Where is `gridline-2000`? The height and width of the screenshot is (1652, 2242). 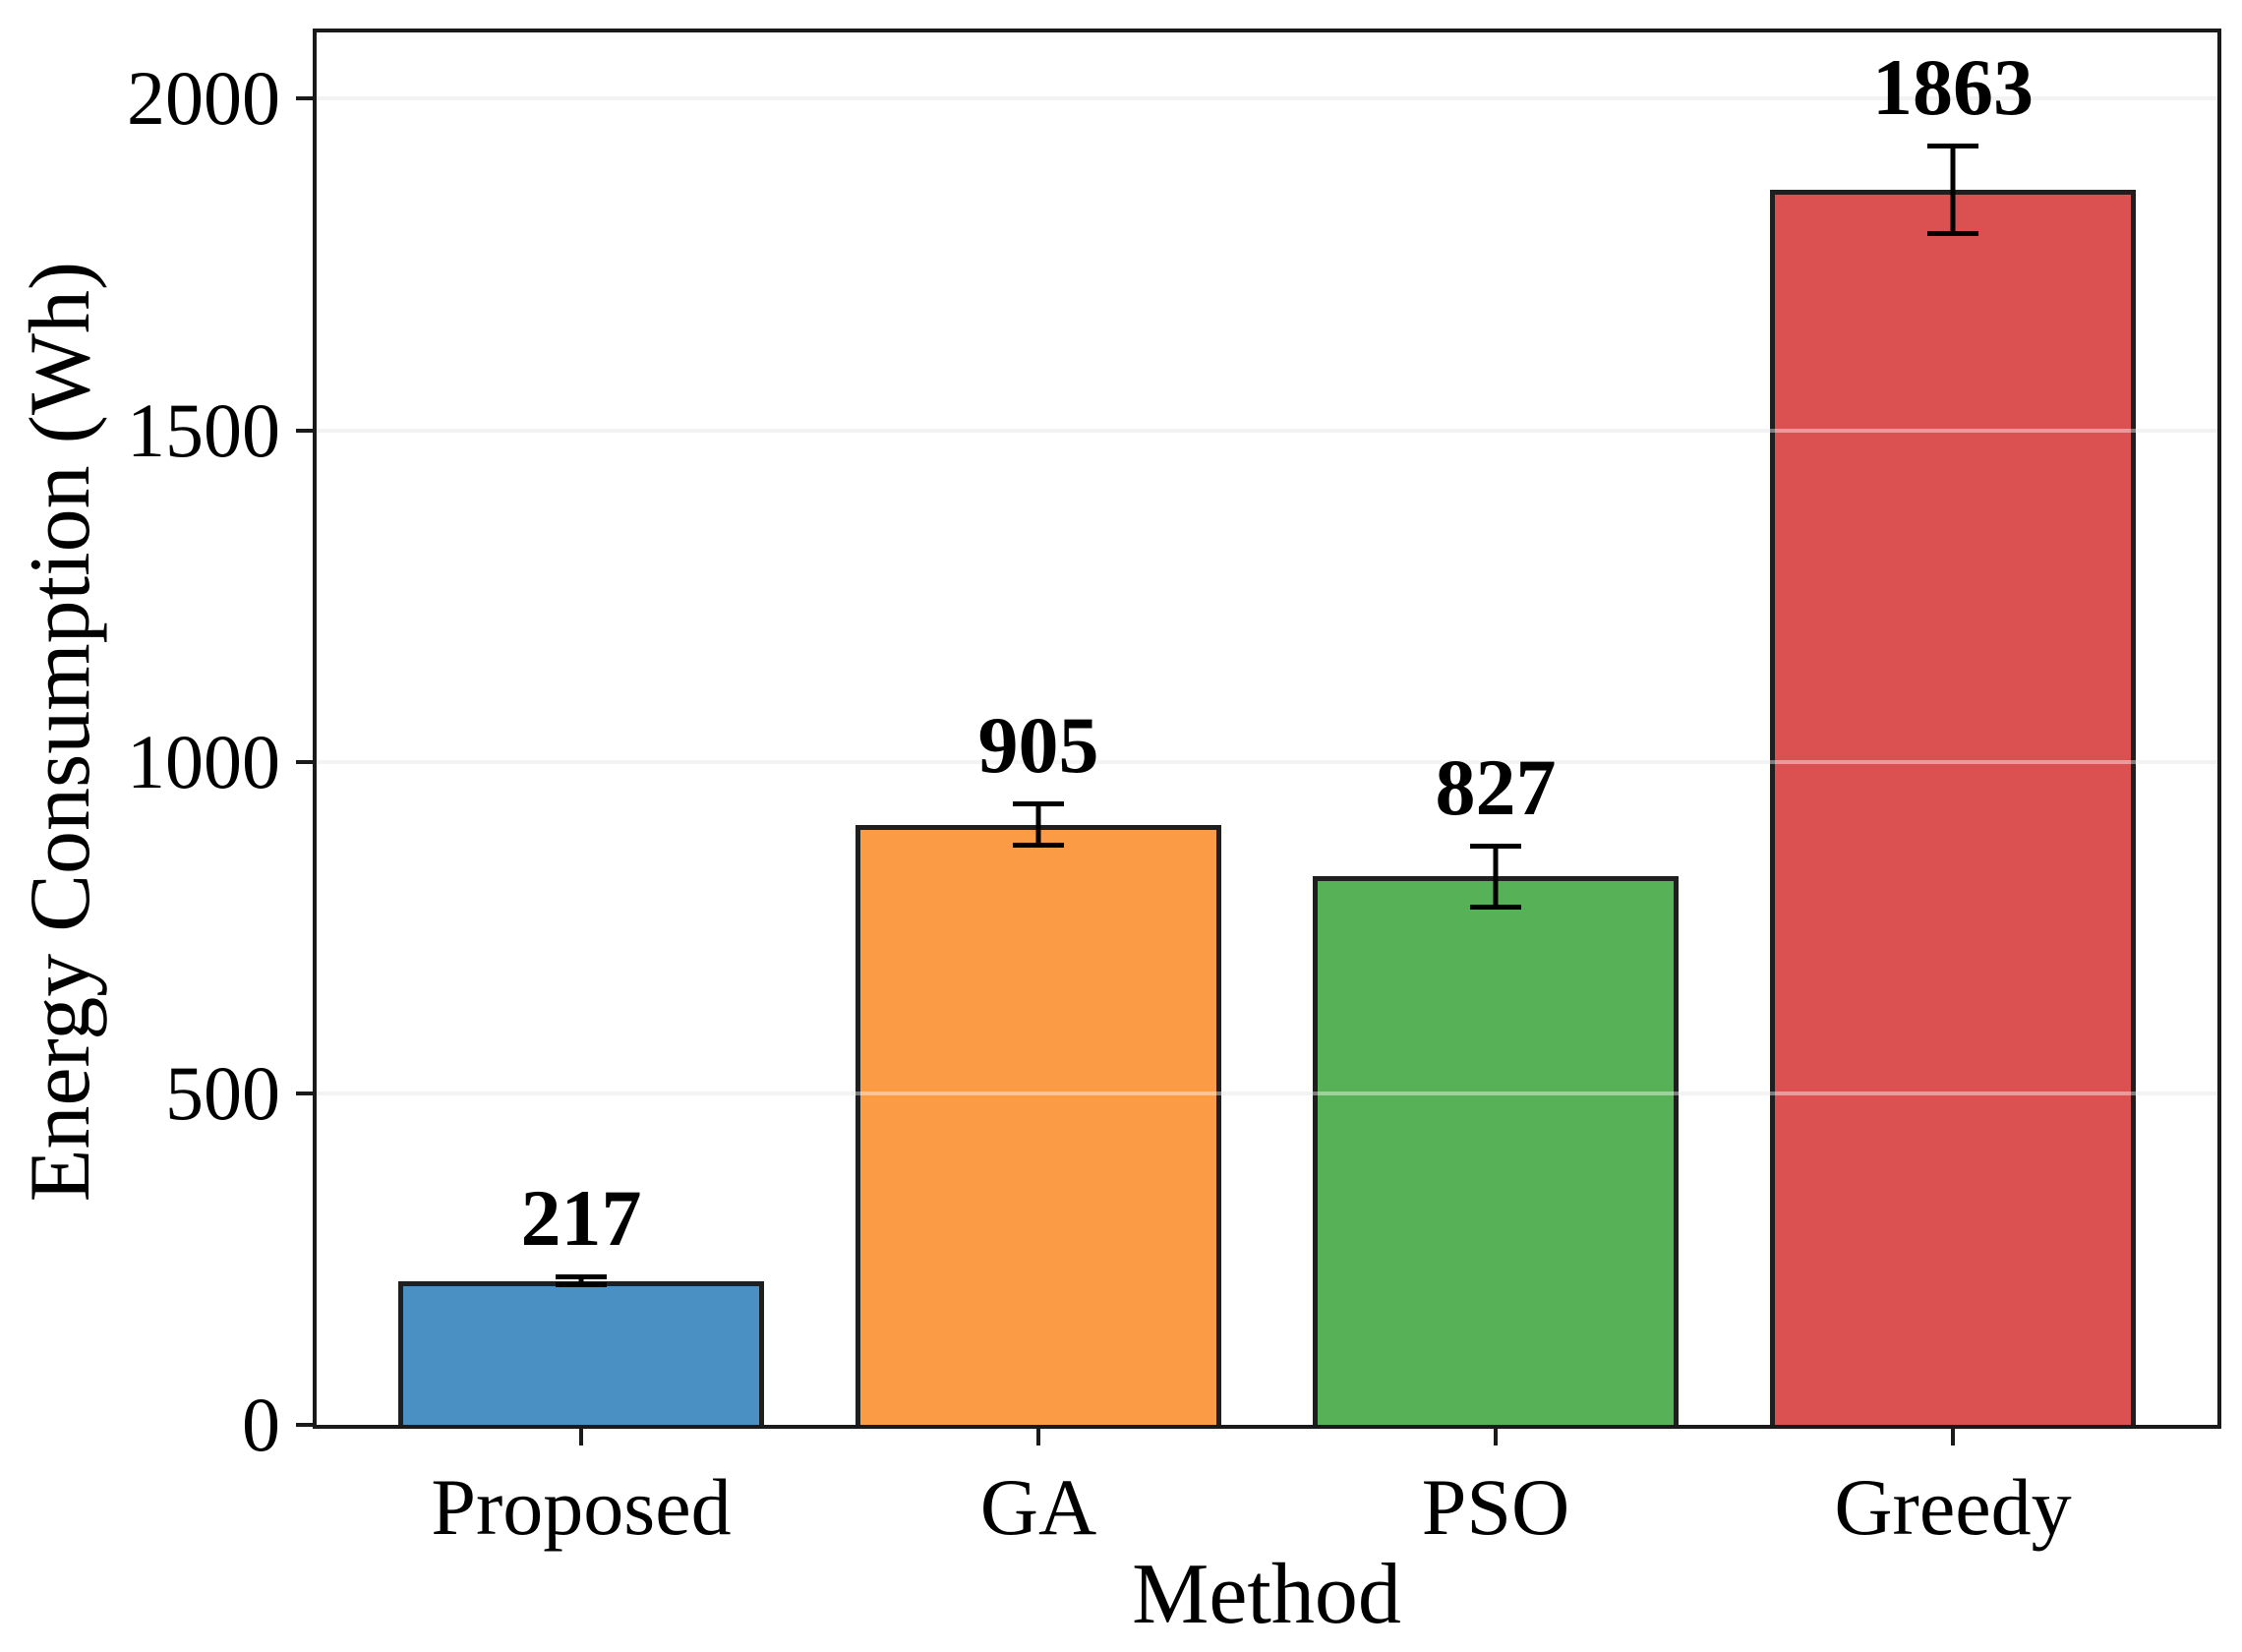 gridline-2000 is located at coordinates (1267, 98).